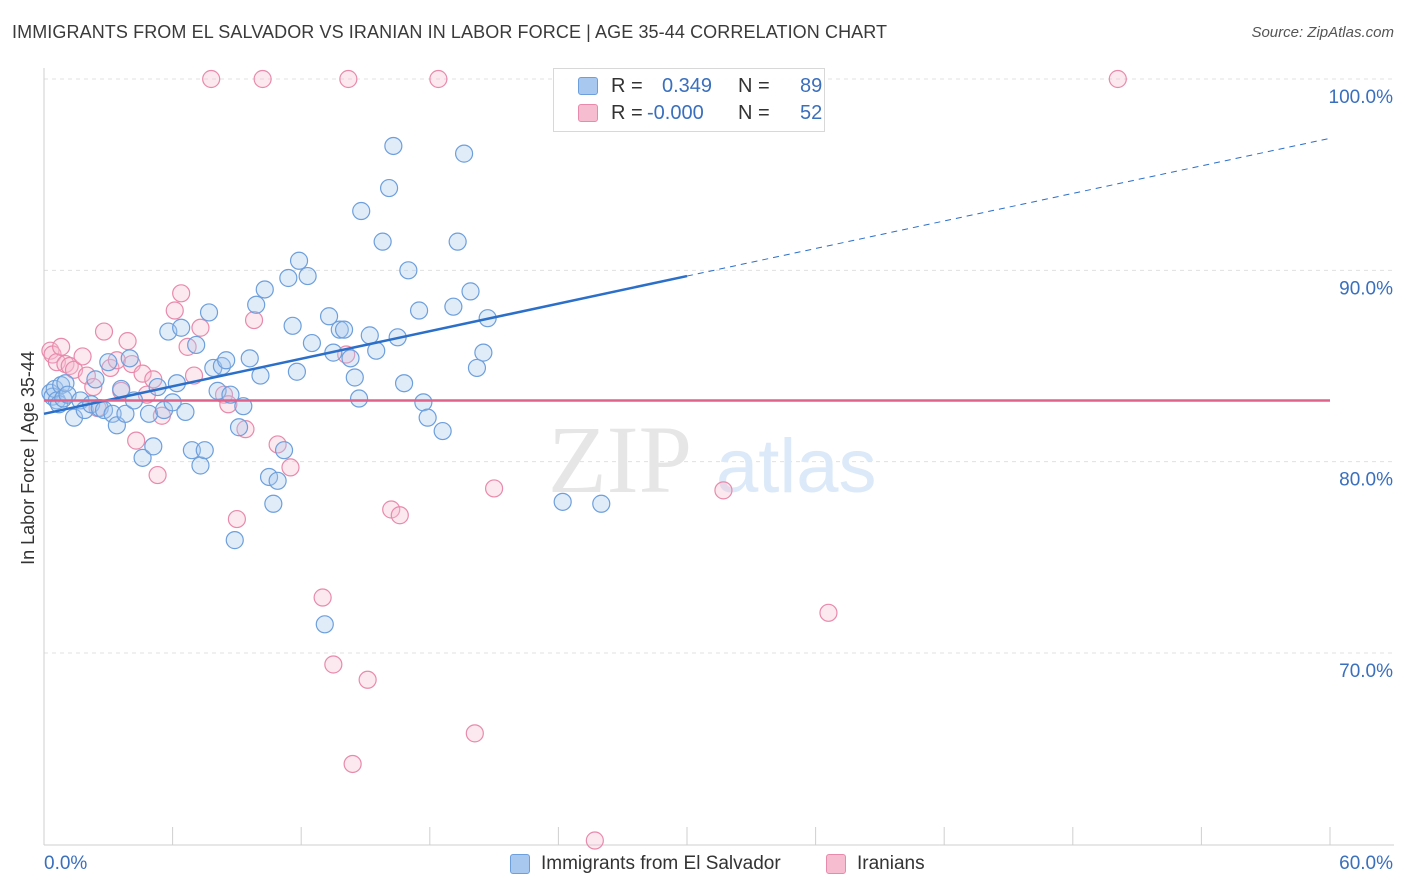  I want to click on watermark: ZIP atlas, so click(712, 459).